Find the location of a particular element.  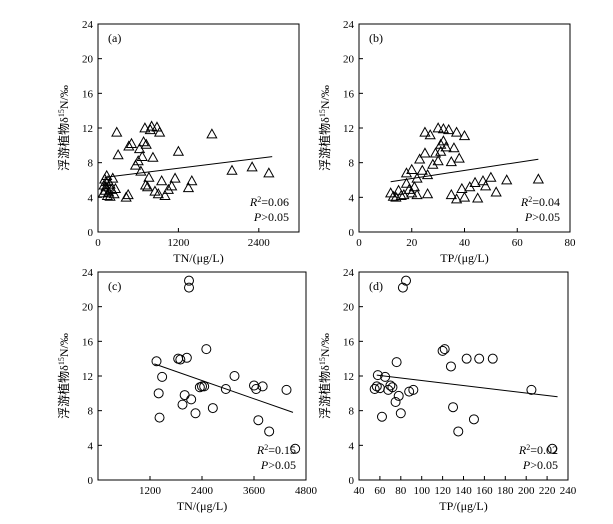

r2-annotation: R2=0.15 is located at coordinates (276, 450).